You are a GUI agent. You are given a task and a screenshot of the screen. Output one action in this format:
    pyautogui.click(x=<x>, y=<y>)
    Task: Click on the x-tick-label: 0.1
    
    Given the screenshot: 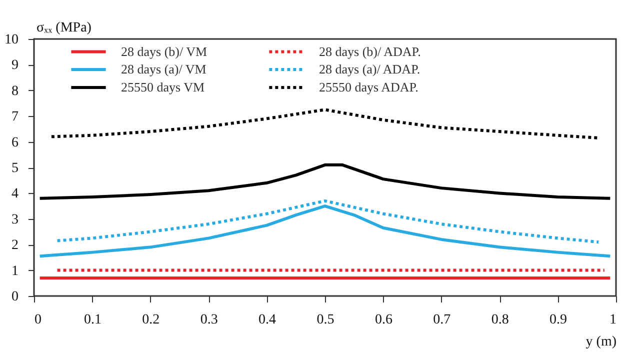 What is the action you would take?
    pyautogui.click(x=93, y=320)
    